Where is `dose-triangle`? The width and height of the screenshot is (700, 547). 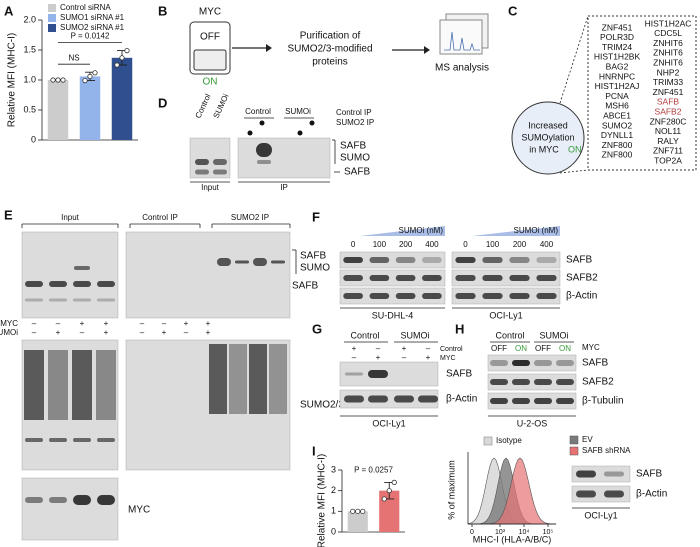
dose-triangle is located at coordinates (402, 231).